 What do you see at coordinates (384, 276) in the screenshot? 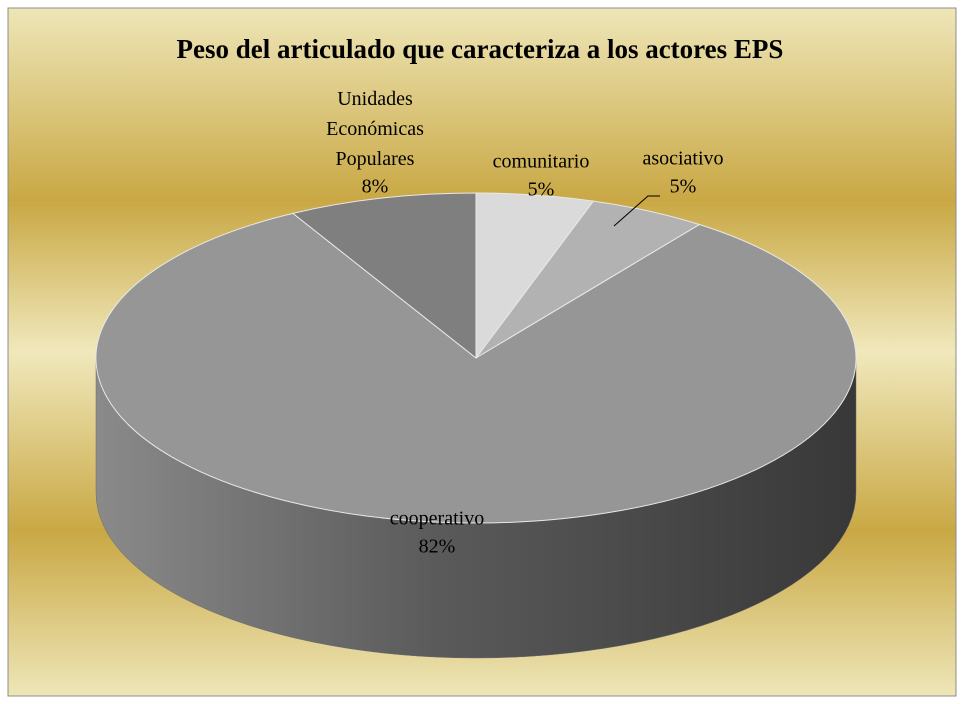
I see `pie-slice` at bounding box center [384, 276].